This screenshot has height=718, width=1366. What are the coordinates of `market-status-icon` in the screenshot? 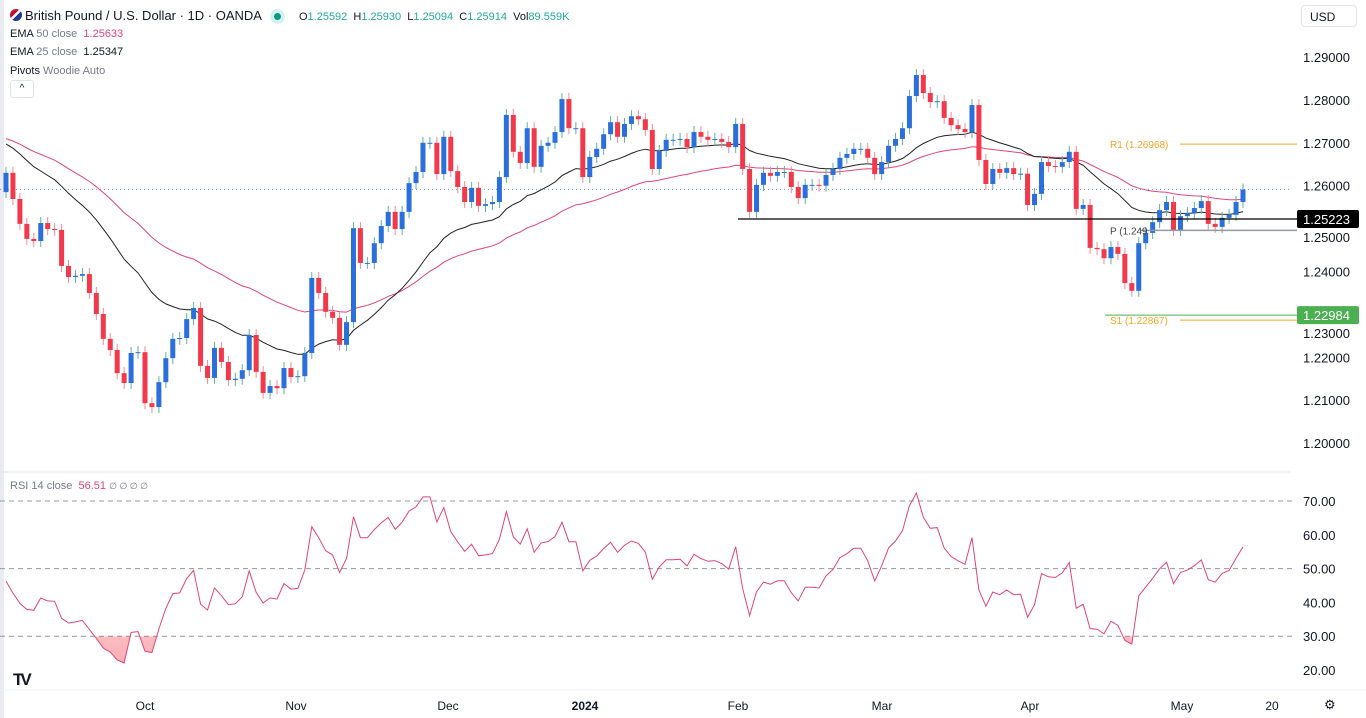 It's located at (277, 16).